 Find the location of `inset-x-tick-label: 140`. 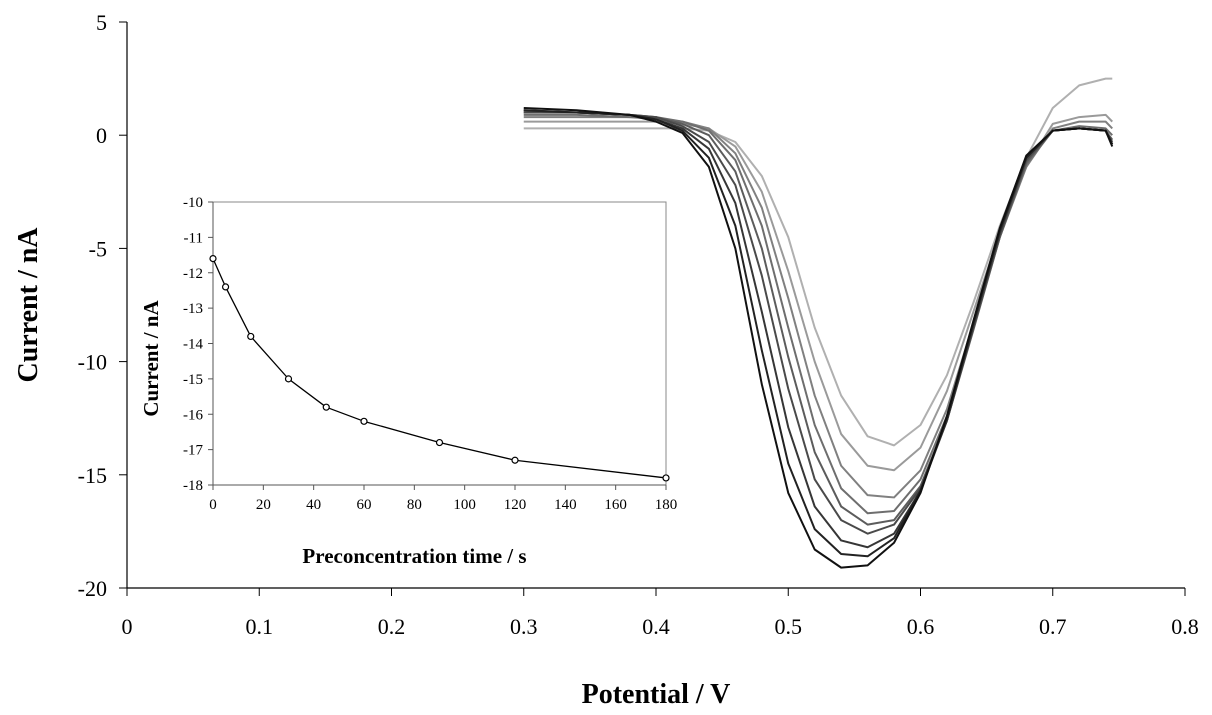

inset-x-tick-label: 140 is located at coordinates (565, 505).